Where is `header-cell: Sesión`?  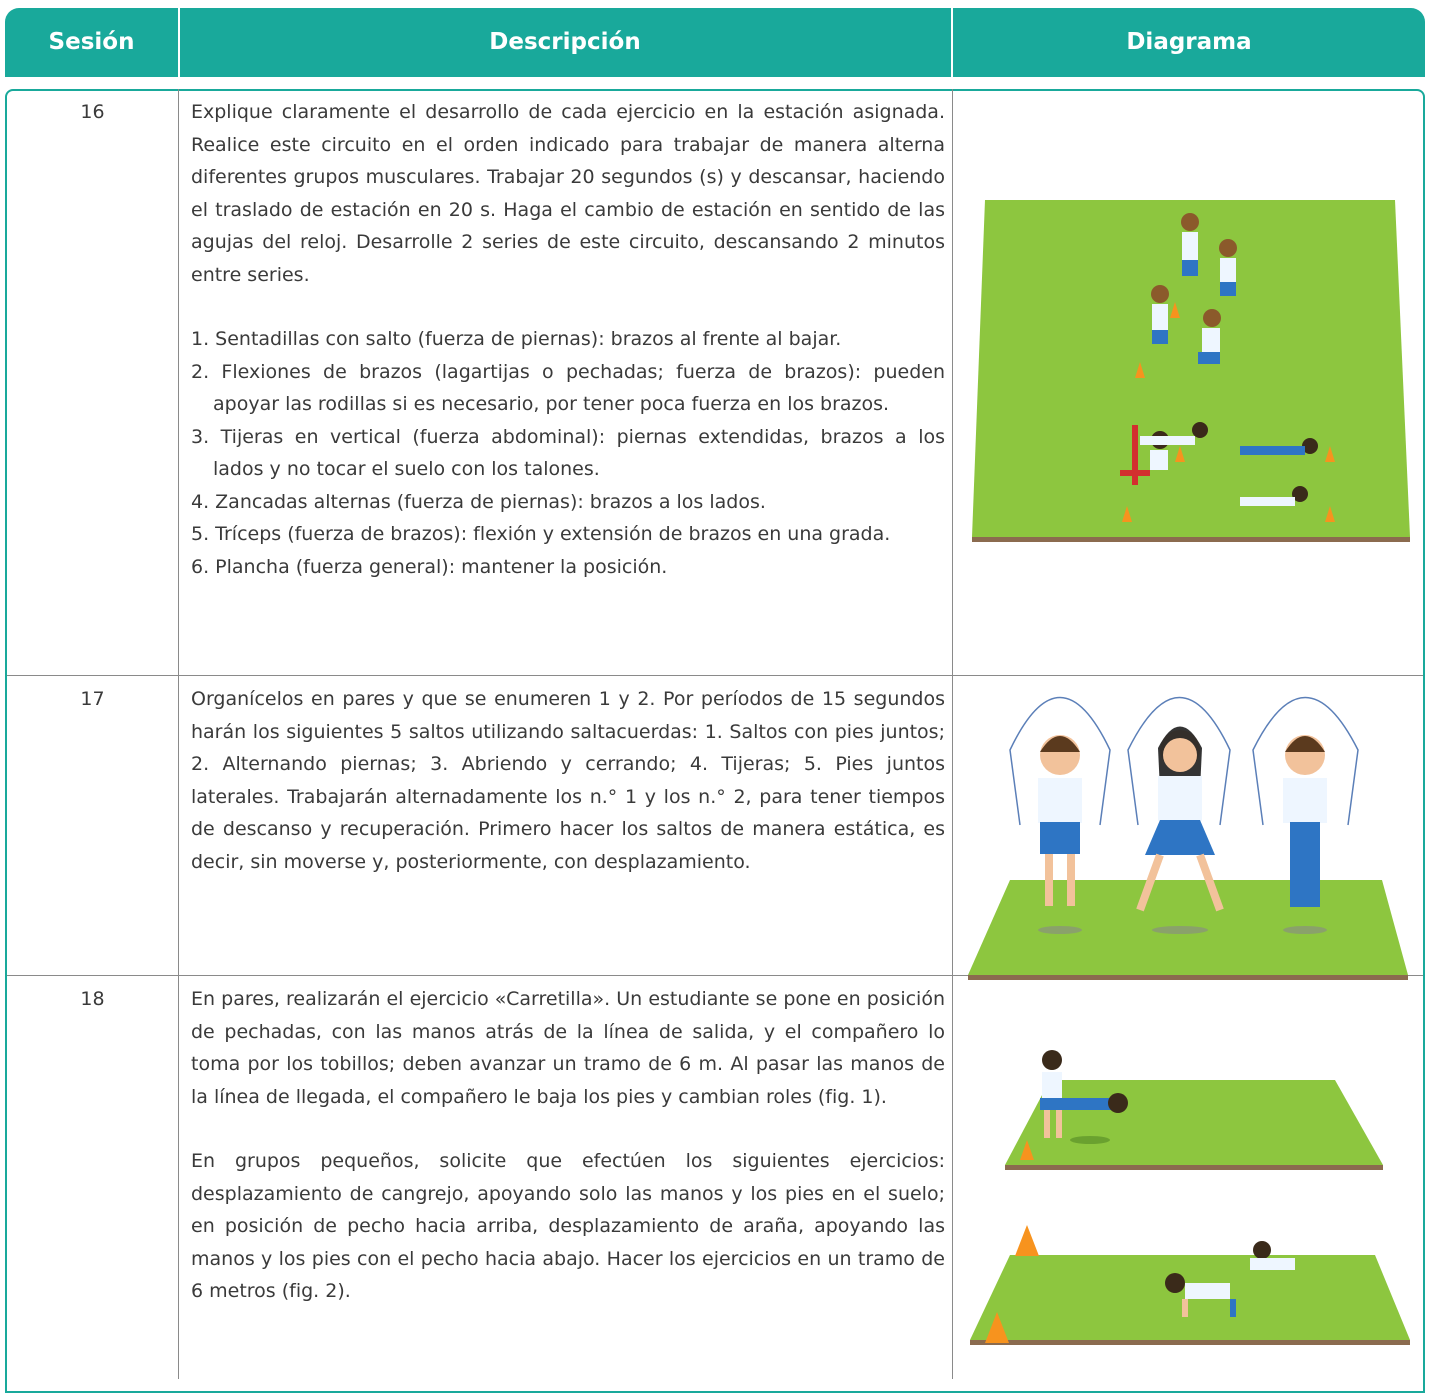 header-cell: Sesión is located at coordinates (91, 42).